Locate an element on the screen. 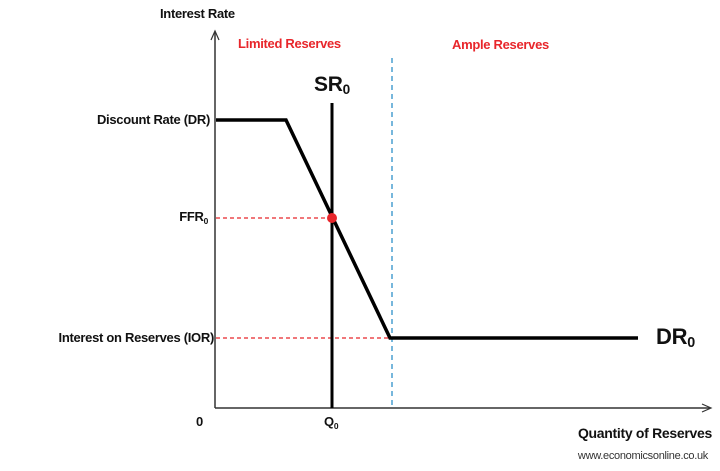 This screenshot has width=720, height=471. limited-reserves-label: Limited Reserves is located at coordinates (289, 43).